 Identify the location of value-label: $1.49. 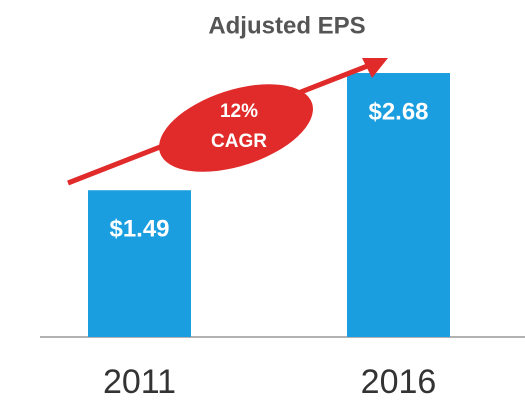
(139, 229).